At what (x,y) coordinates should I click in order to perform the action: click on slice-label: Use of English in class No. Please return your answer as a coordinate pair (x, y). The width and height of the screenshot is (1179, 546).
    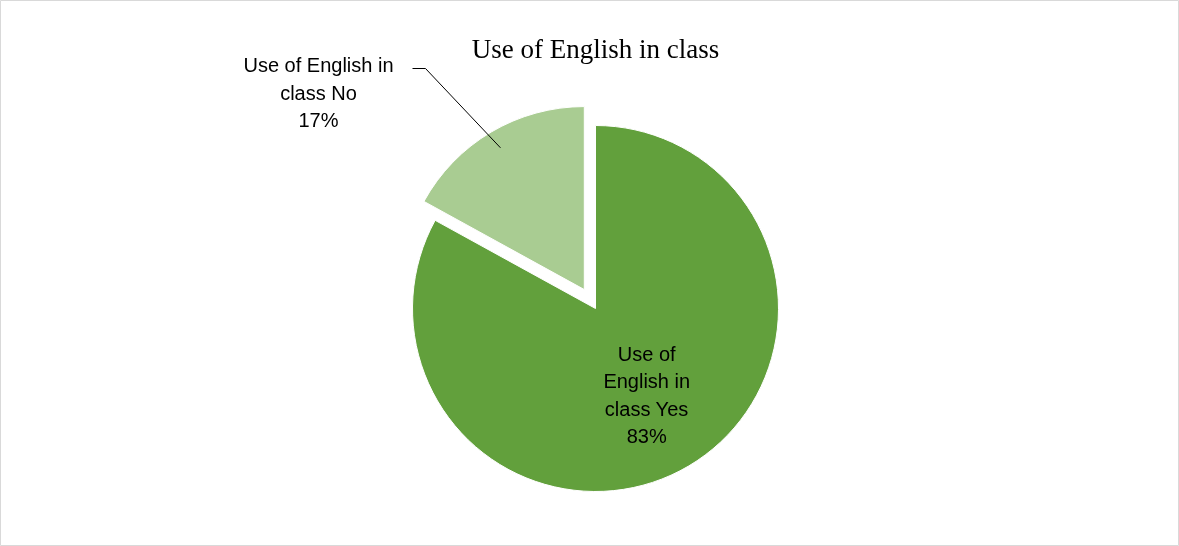
    Looking at the image, I should click on (318, 79).